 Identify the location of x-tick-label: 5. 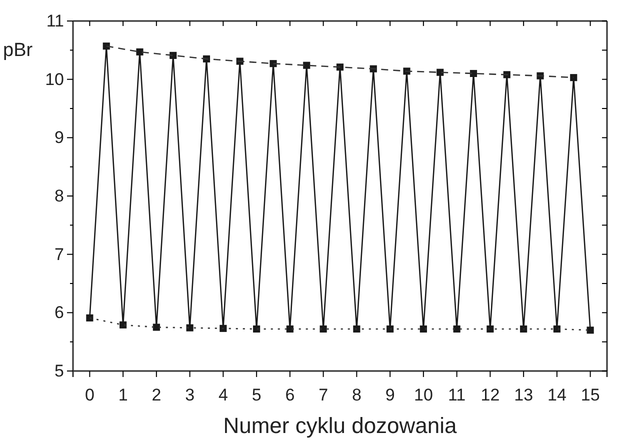
(257, 394).